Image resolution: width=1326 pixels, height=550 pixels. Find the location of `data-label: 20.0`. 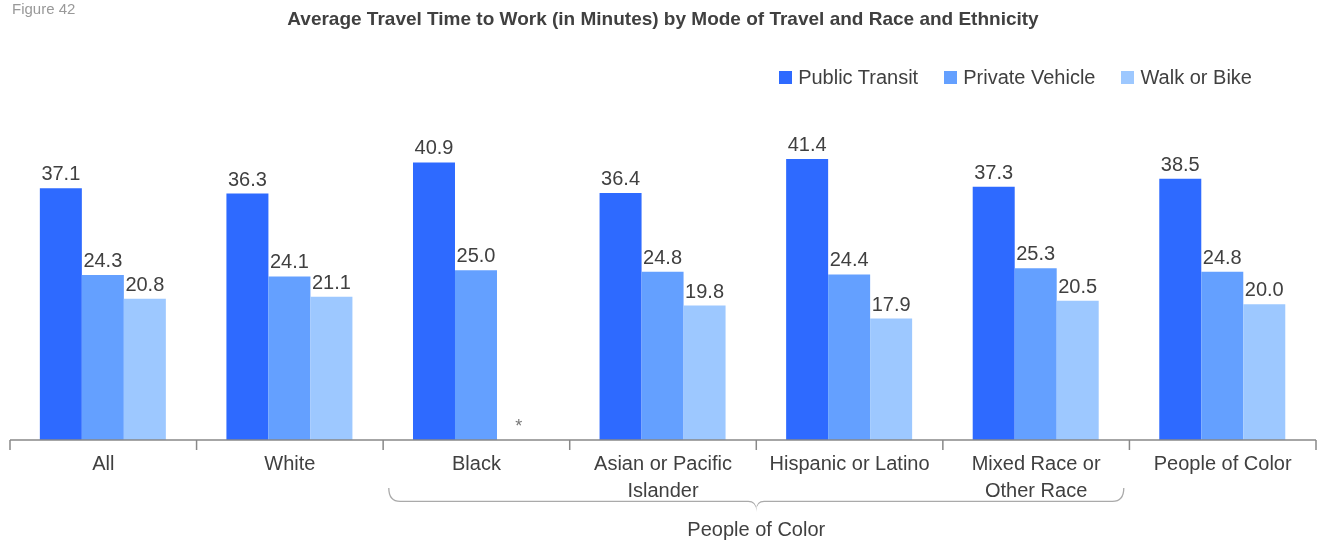

data-label: 20.0 is located at coordinates (1264, 289).